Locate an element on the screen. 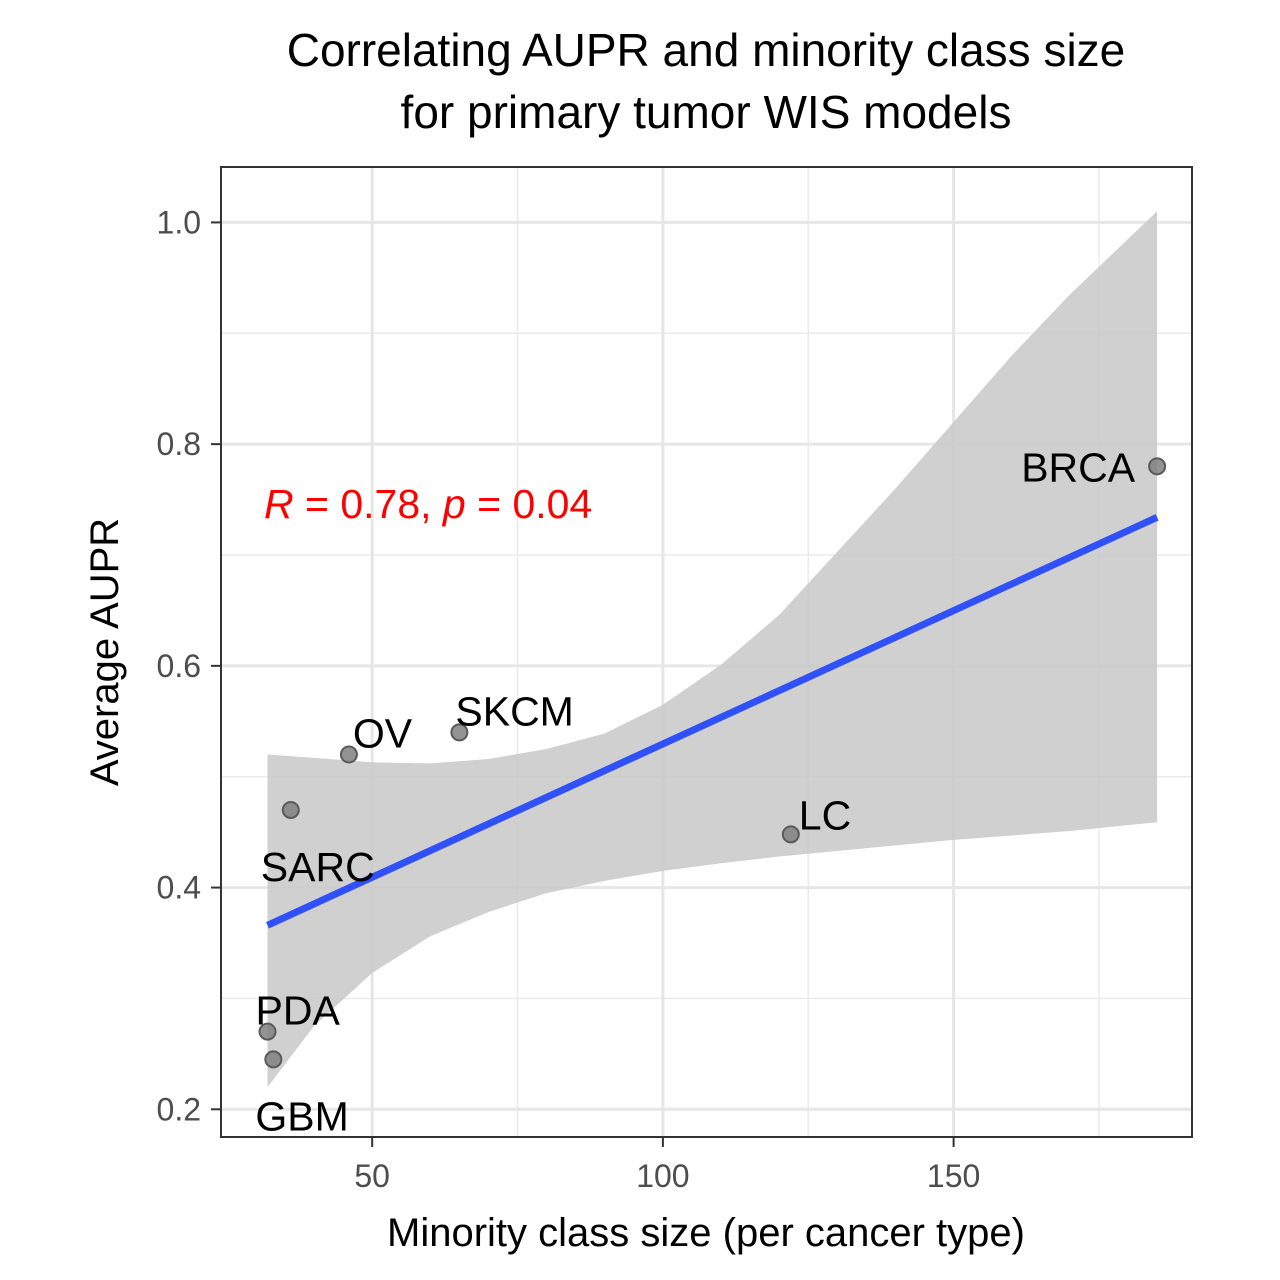 This screenshot has height=1280, width=1280. x-tick-label: 50 is located at coordinates (372, 1176).